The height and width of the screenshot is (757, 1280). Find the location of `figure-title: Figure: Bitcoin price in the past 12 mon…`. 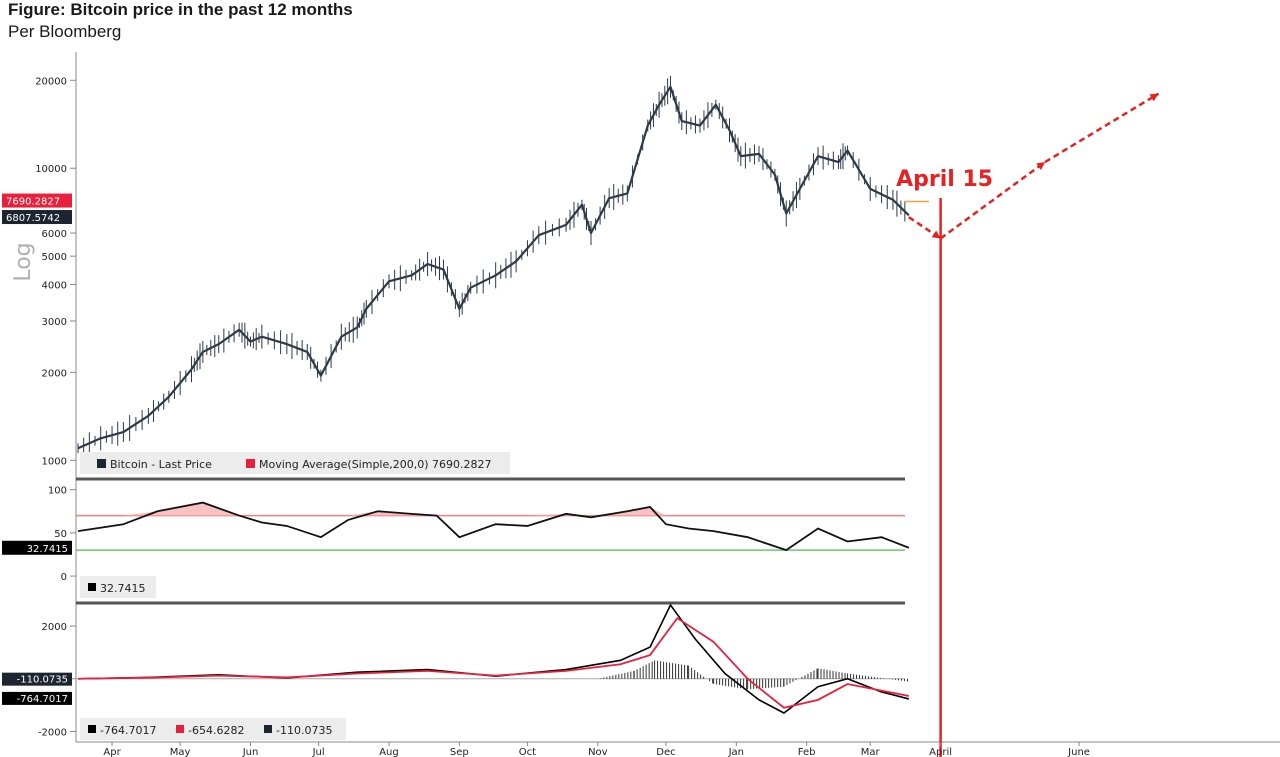

figure-title: Figure: Bitcoin price in the past 12 mon… is located at coordinates (180, 9).